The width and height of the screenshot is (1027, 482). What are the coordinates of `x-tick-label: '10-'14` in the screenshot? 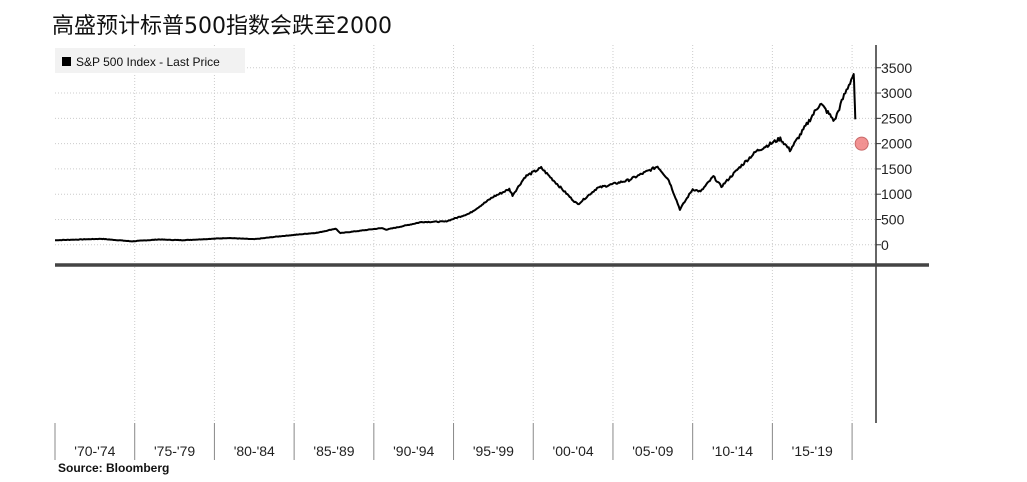 It's located at (732, 451).